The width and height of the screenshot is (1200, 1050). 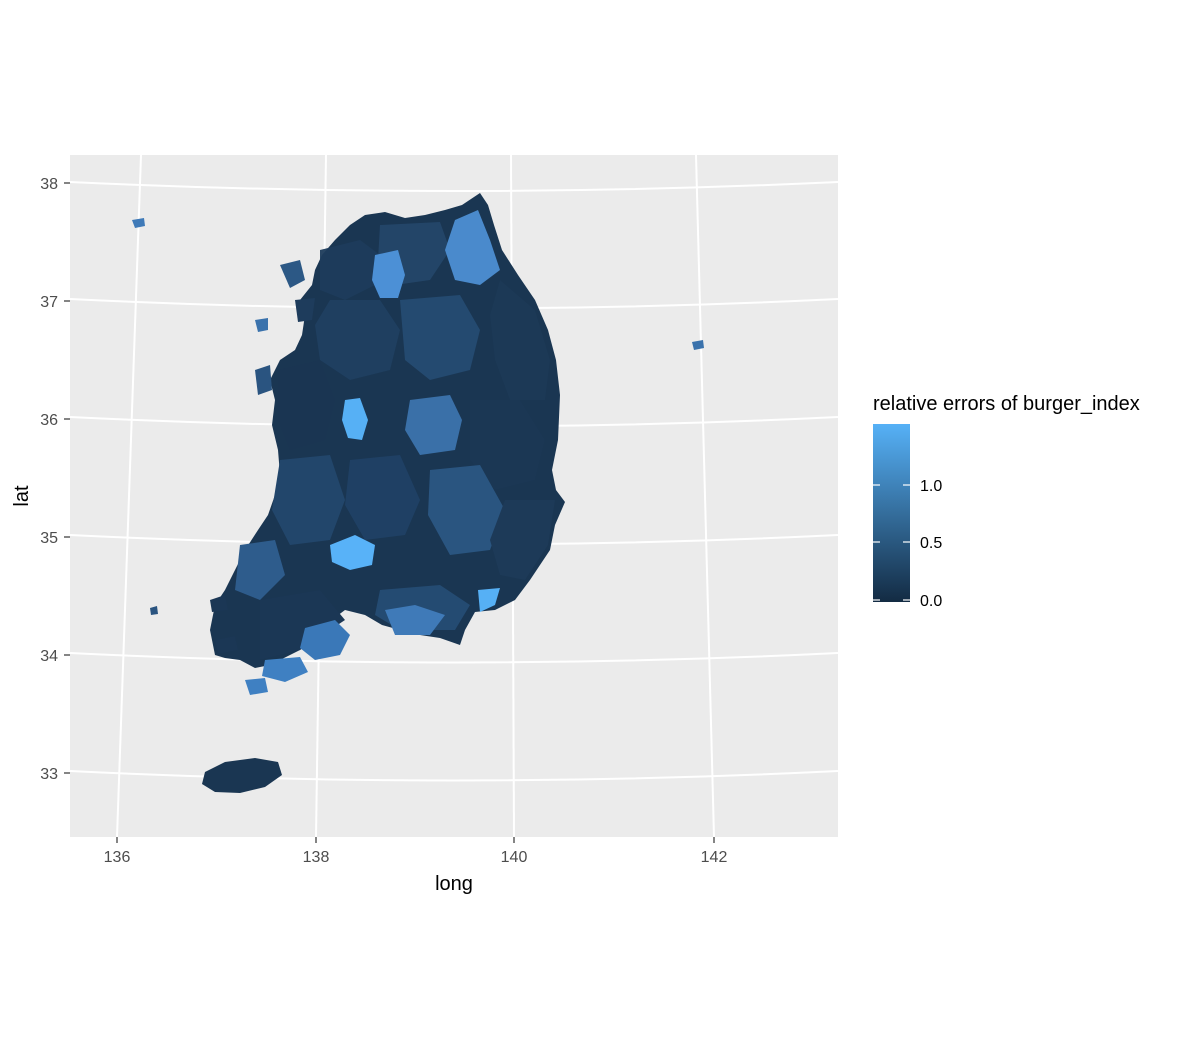 What do you see at coordinates (55, 479) in the screenshot?
I see `y-axis: 38 37 36 35 34 33` at bounding box center [55, 479].